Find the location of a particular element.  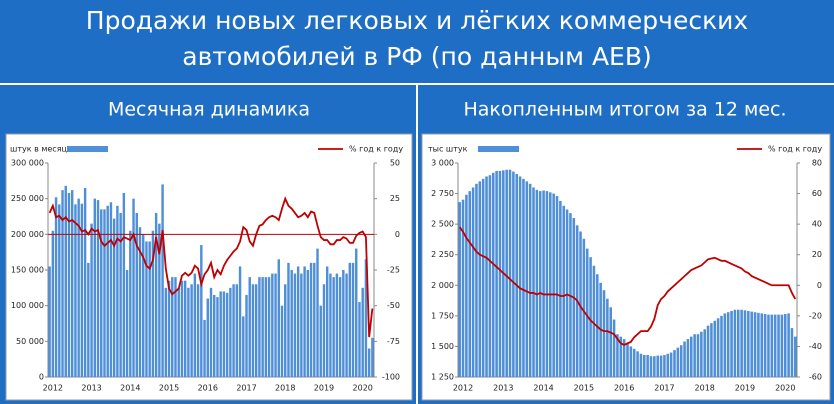

x-tick-label: 2017 is located at coordinates (246, 388).